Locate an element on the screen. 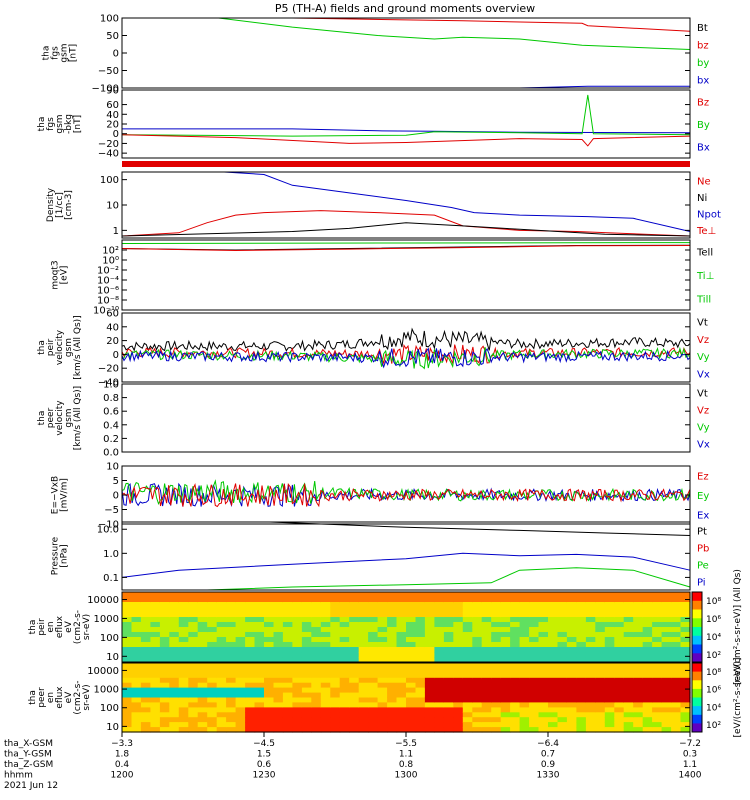 The image size is (750, 800). y-tick-label: 50 is located at coordinates (112, 36).